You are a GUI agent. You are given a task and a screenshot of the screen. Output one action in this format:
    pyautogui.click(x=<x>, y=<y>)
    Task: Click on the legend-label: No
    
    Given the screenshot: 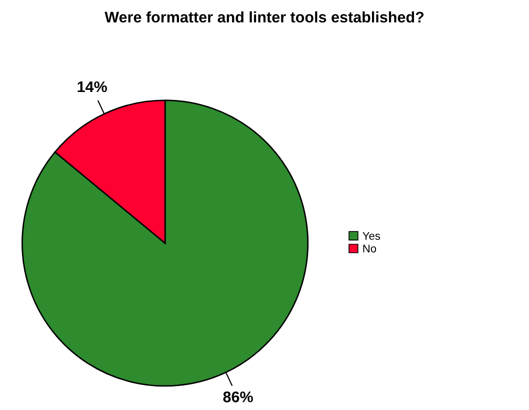 What is the action you would take?
    pyautogui.click(x=369, y=248)
    